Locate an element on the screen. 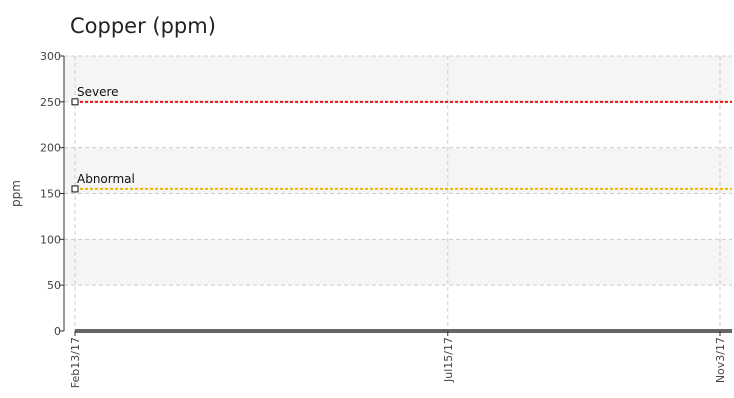 The image size is (734, 398). x-tick-label: Jul15/17 is located at coordinates (448, 360).